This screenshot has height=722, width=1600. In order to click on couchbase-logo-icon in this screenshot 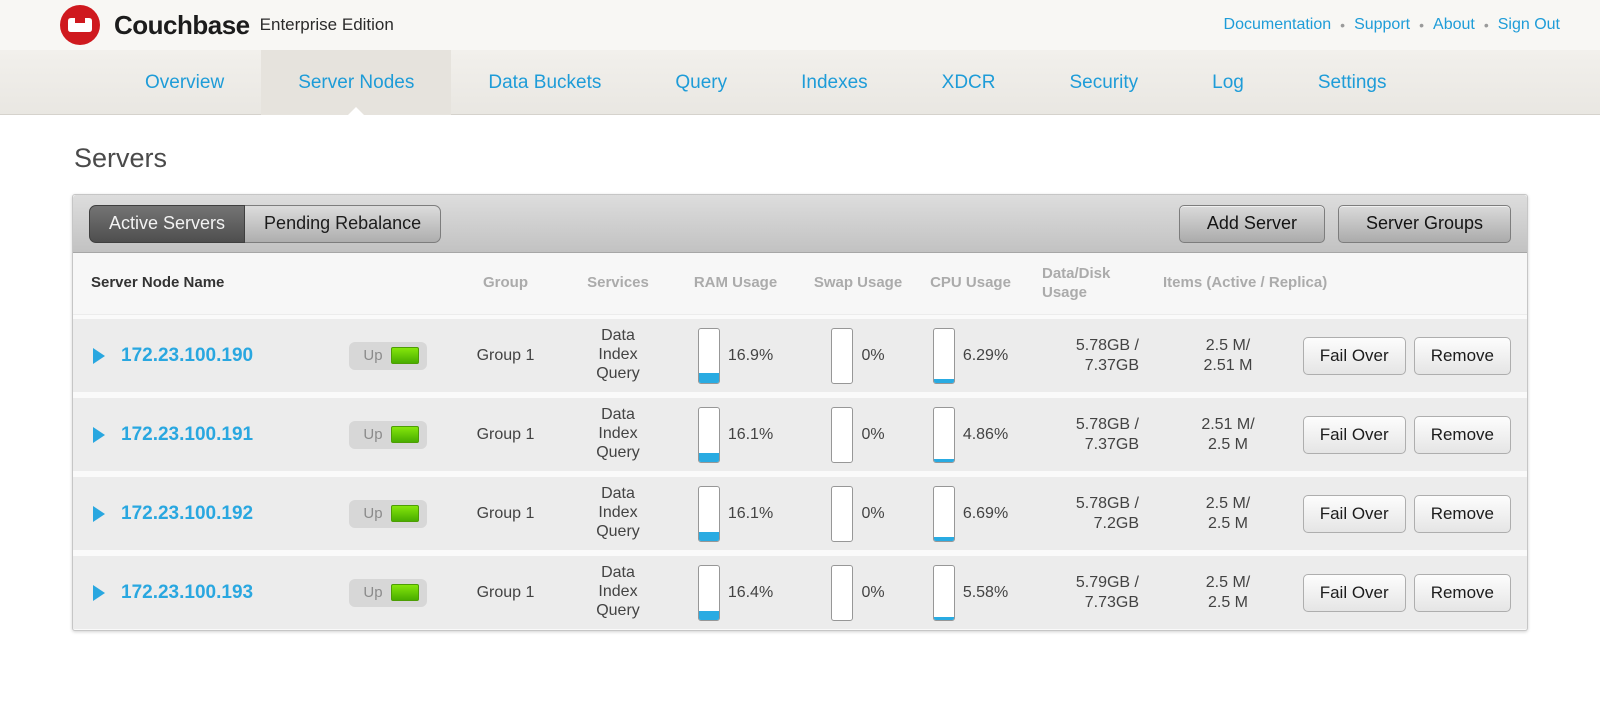, I will do `click(80, 25)`.